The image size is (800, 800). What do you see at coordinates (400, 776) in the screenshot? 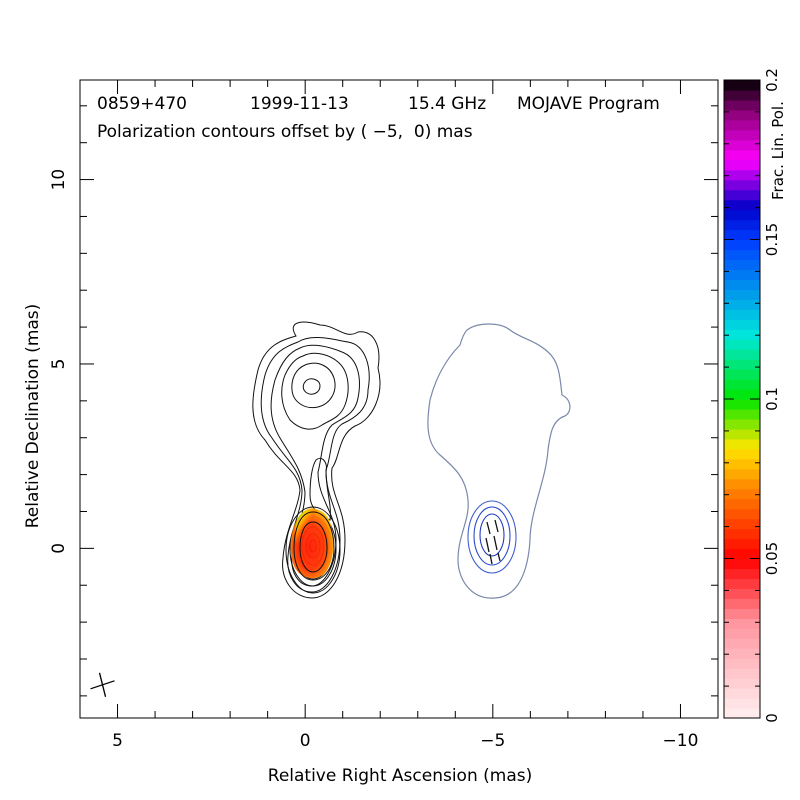
I see `x-axis-title: Relative Right Ascension (mas)` at bounding box center [400, 776].